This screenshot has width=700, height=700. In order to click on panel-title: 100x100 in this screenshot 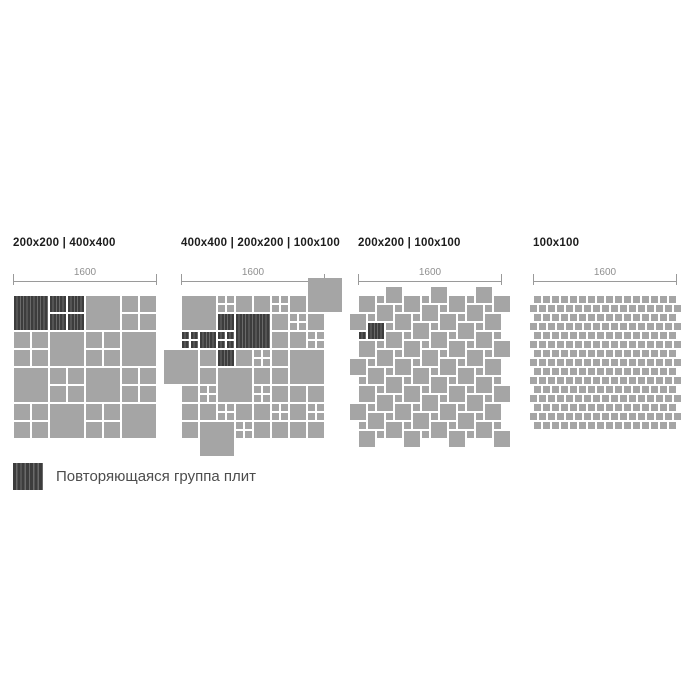, I will do `click(556, 243)`.